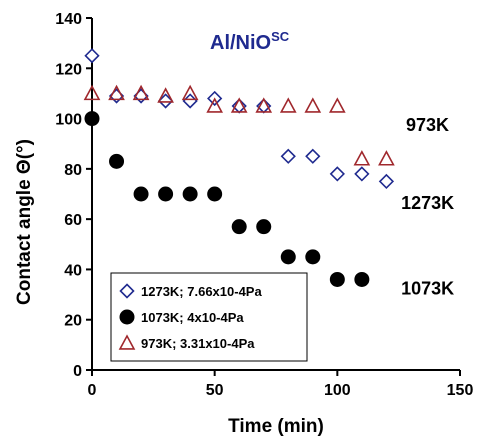 This screenshot has height=441, width=480. I want to click on x-tick-label: 150, so click(460, 390).